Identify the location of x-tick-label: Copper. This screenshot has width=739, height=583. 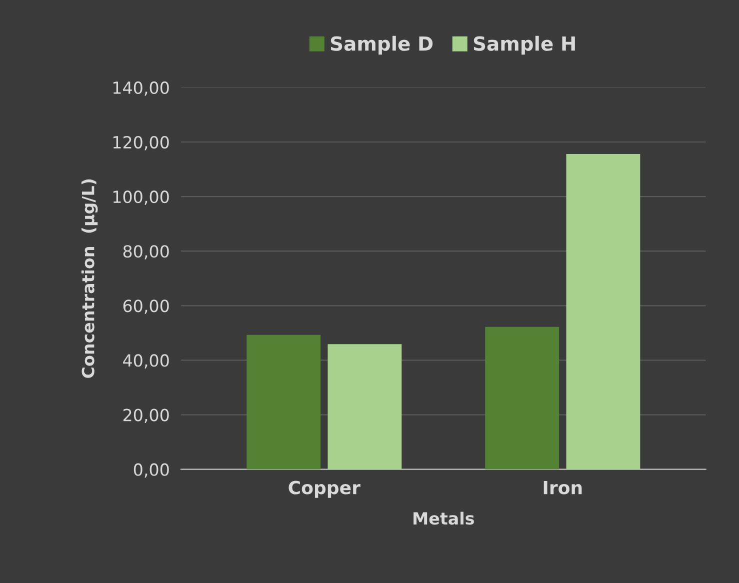
(324, 489).